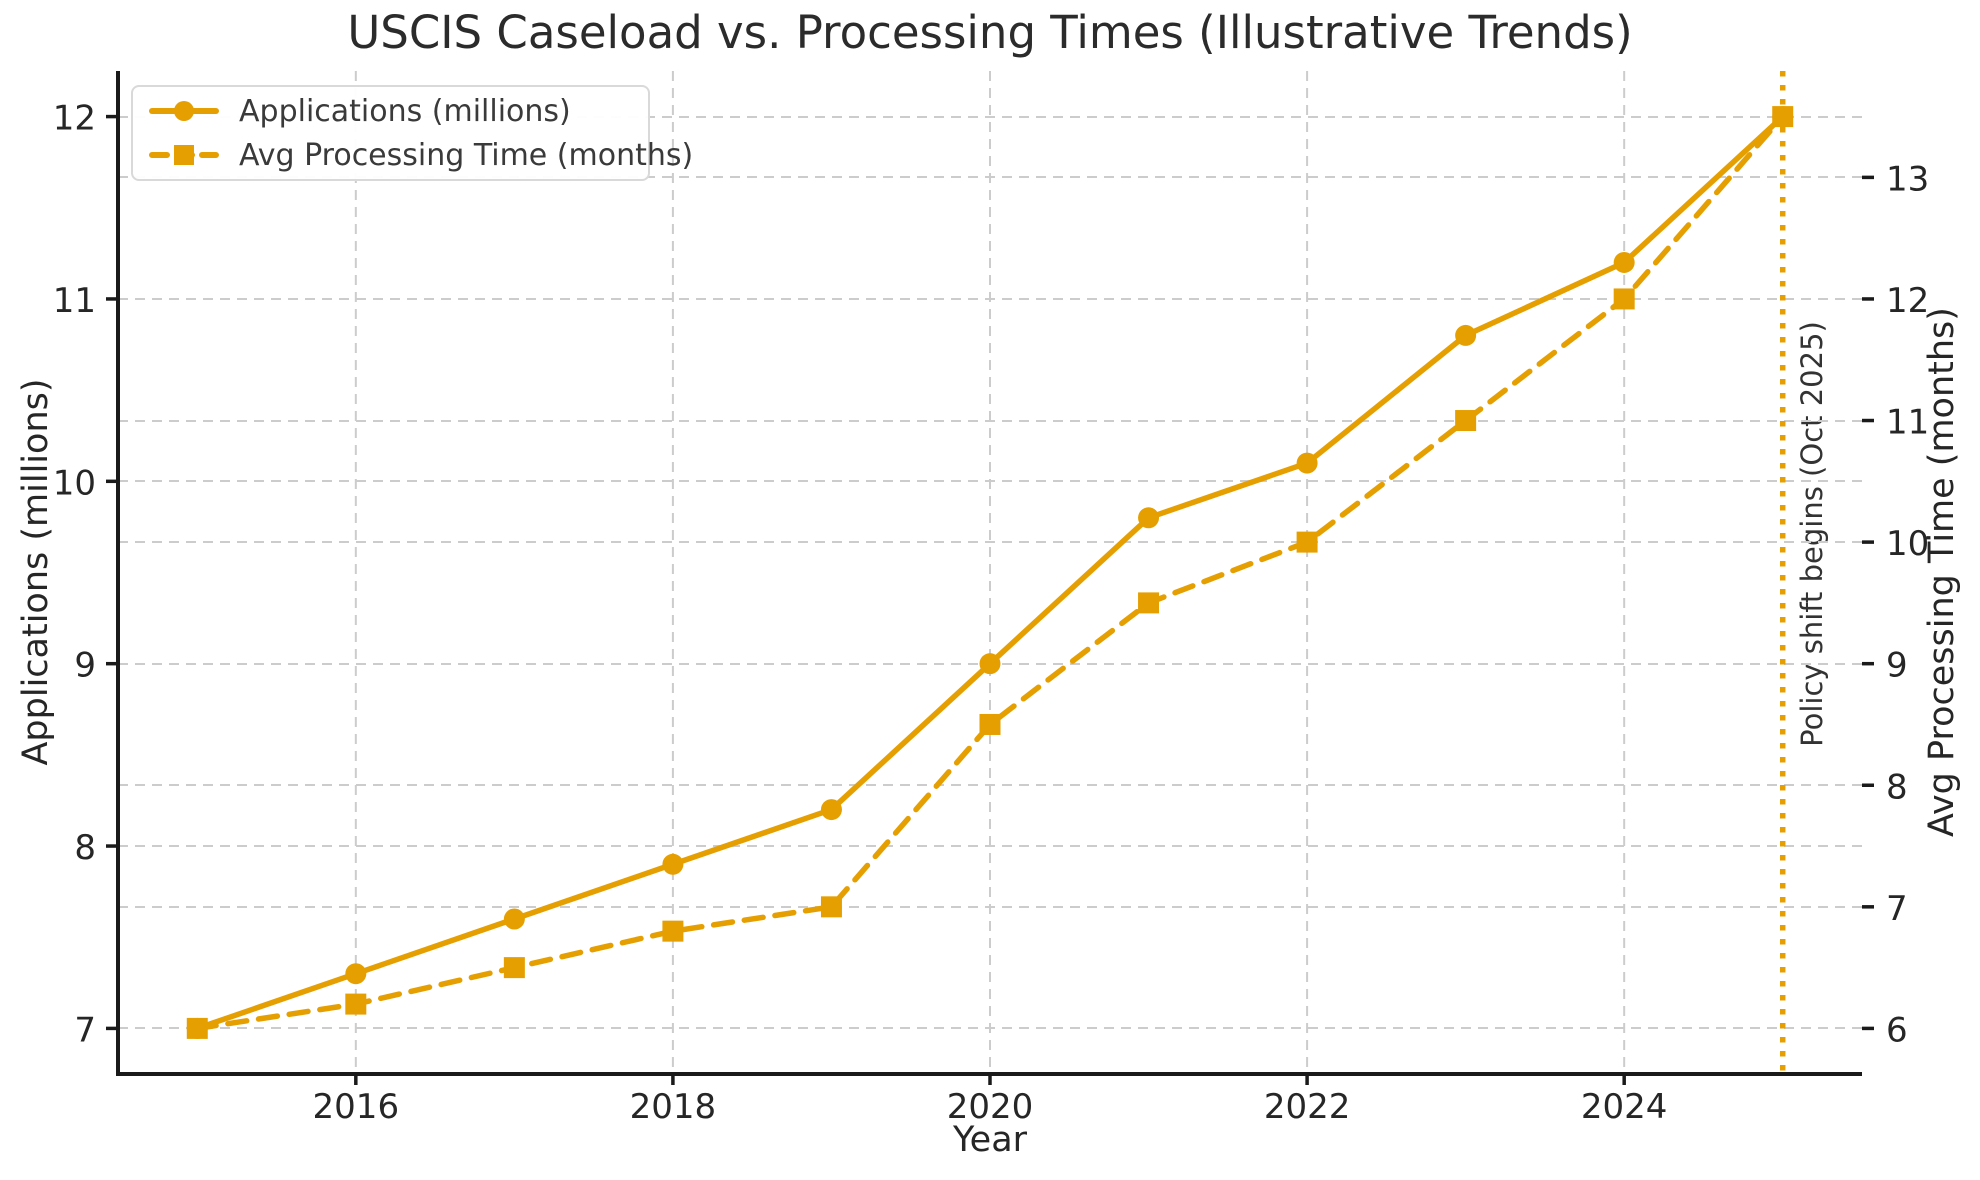  What do you see at coordinates (1624, 262) in the screenshot?
I see `marker-circle-2024` at bounding box center [1624, 262].